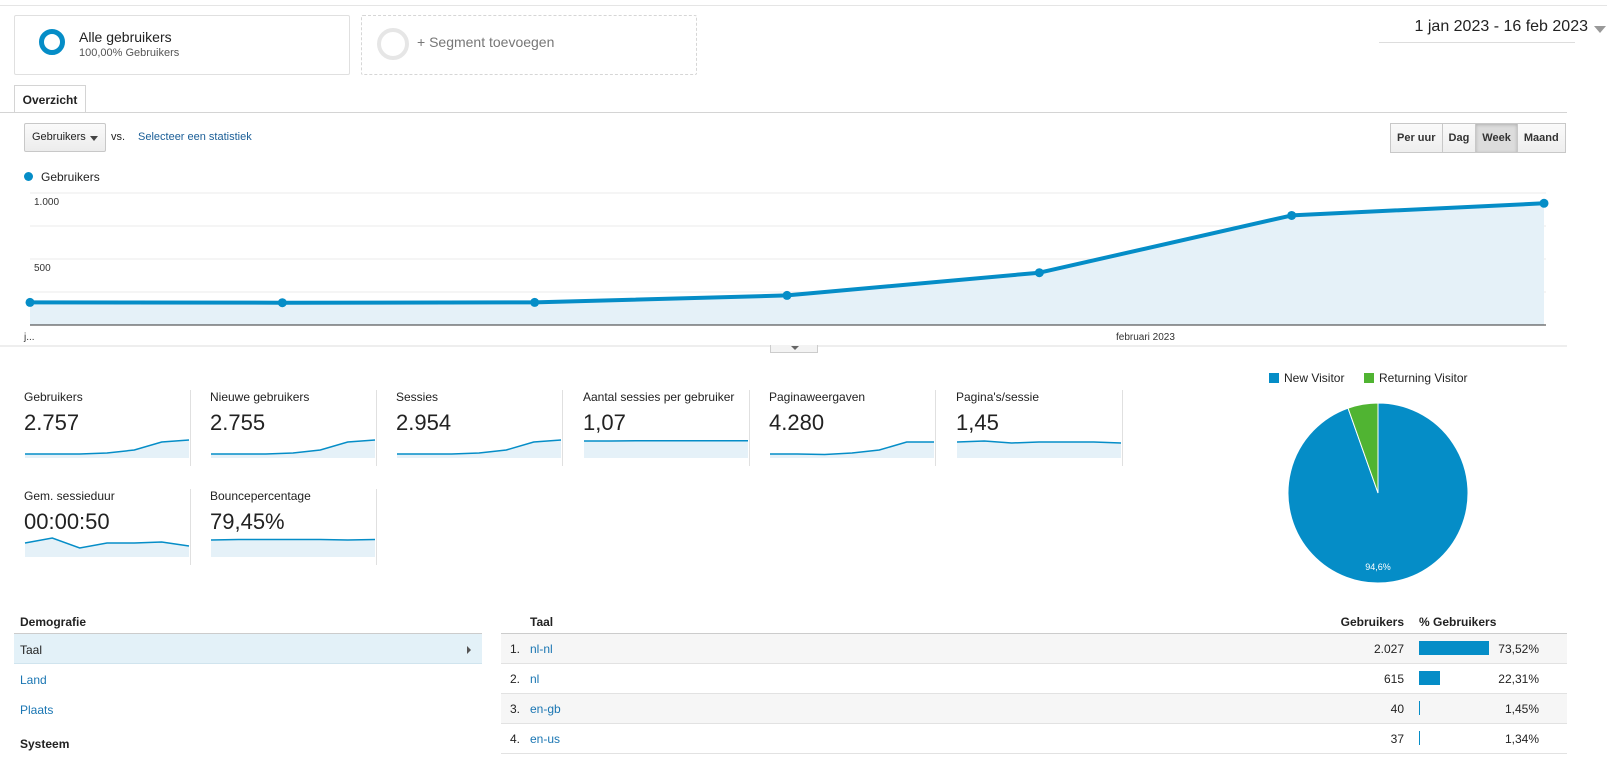 The height and width of the screenshot is (772, 1607). I want to click on scorecard-nieuwe-gebruikers: Nieuwe gebruikers 2.755, so click(288, 428).